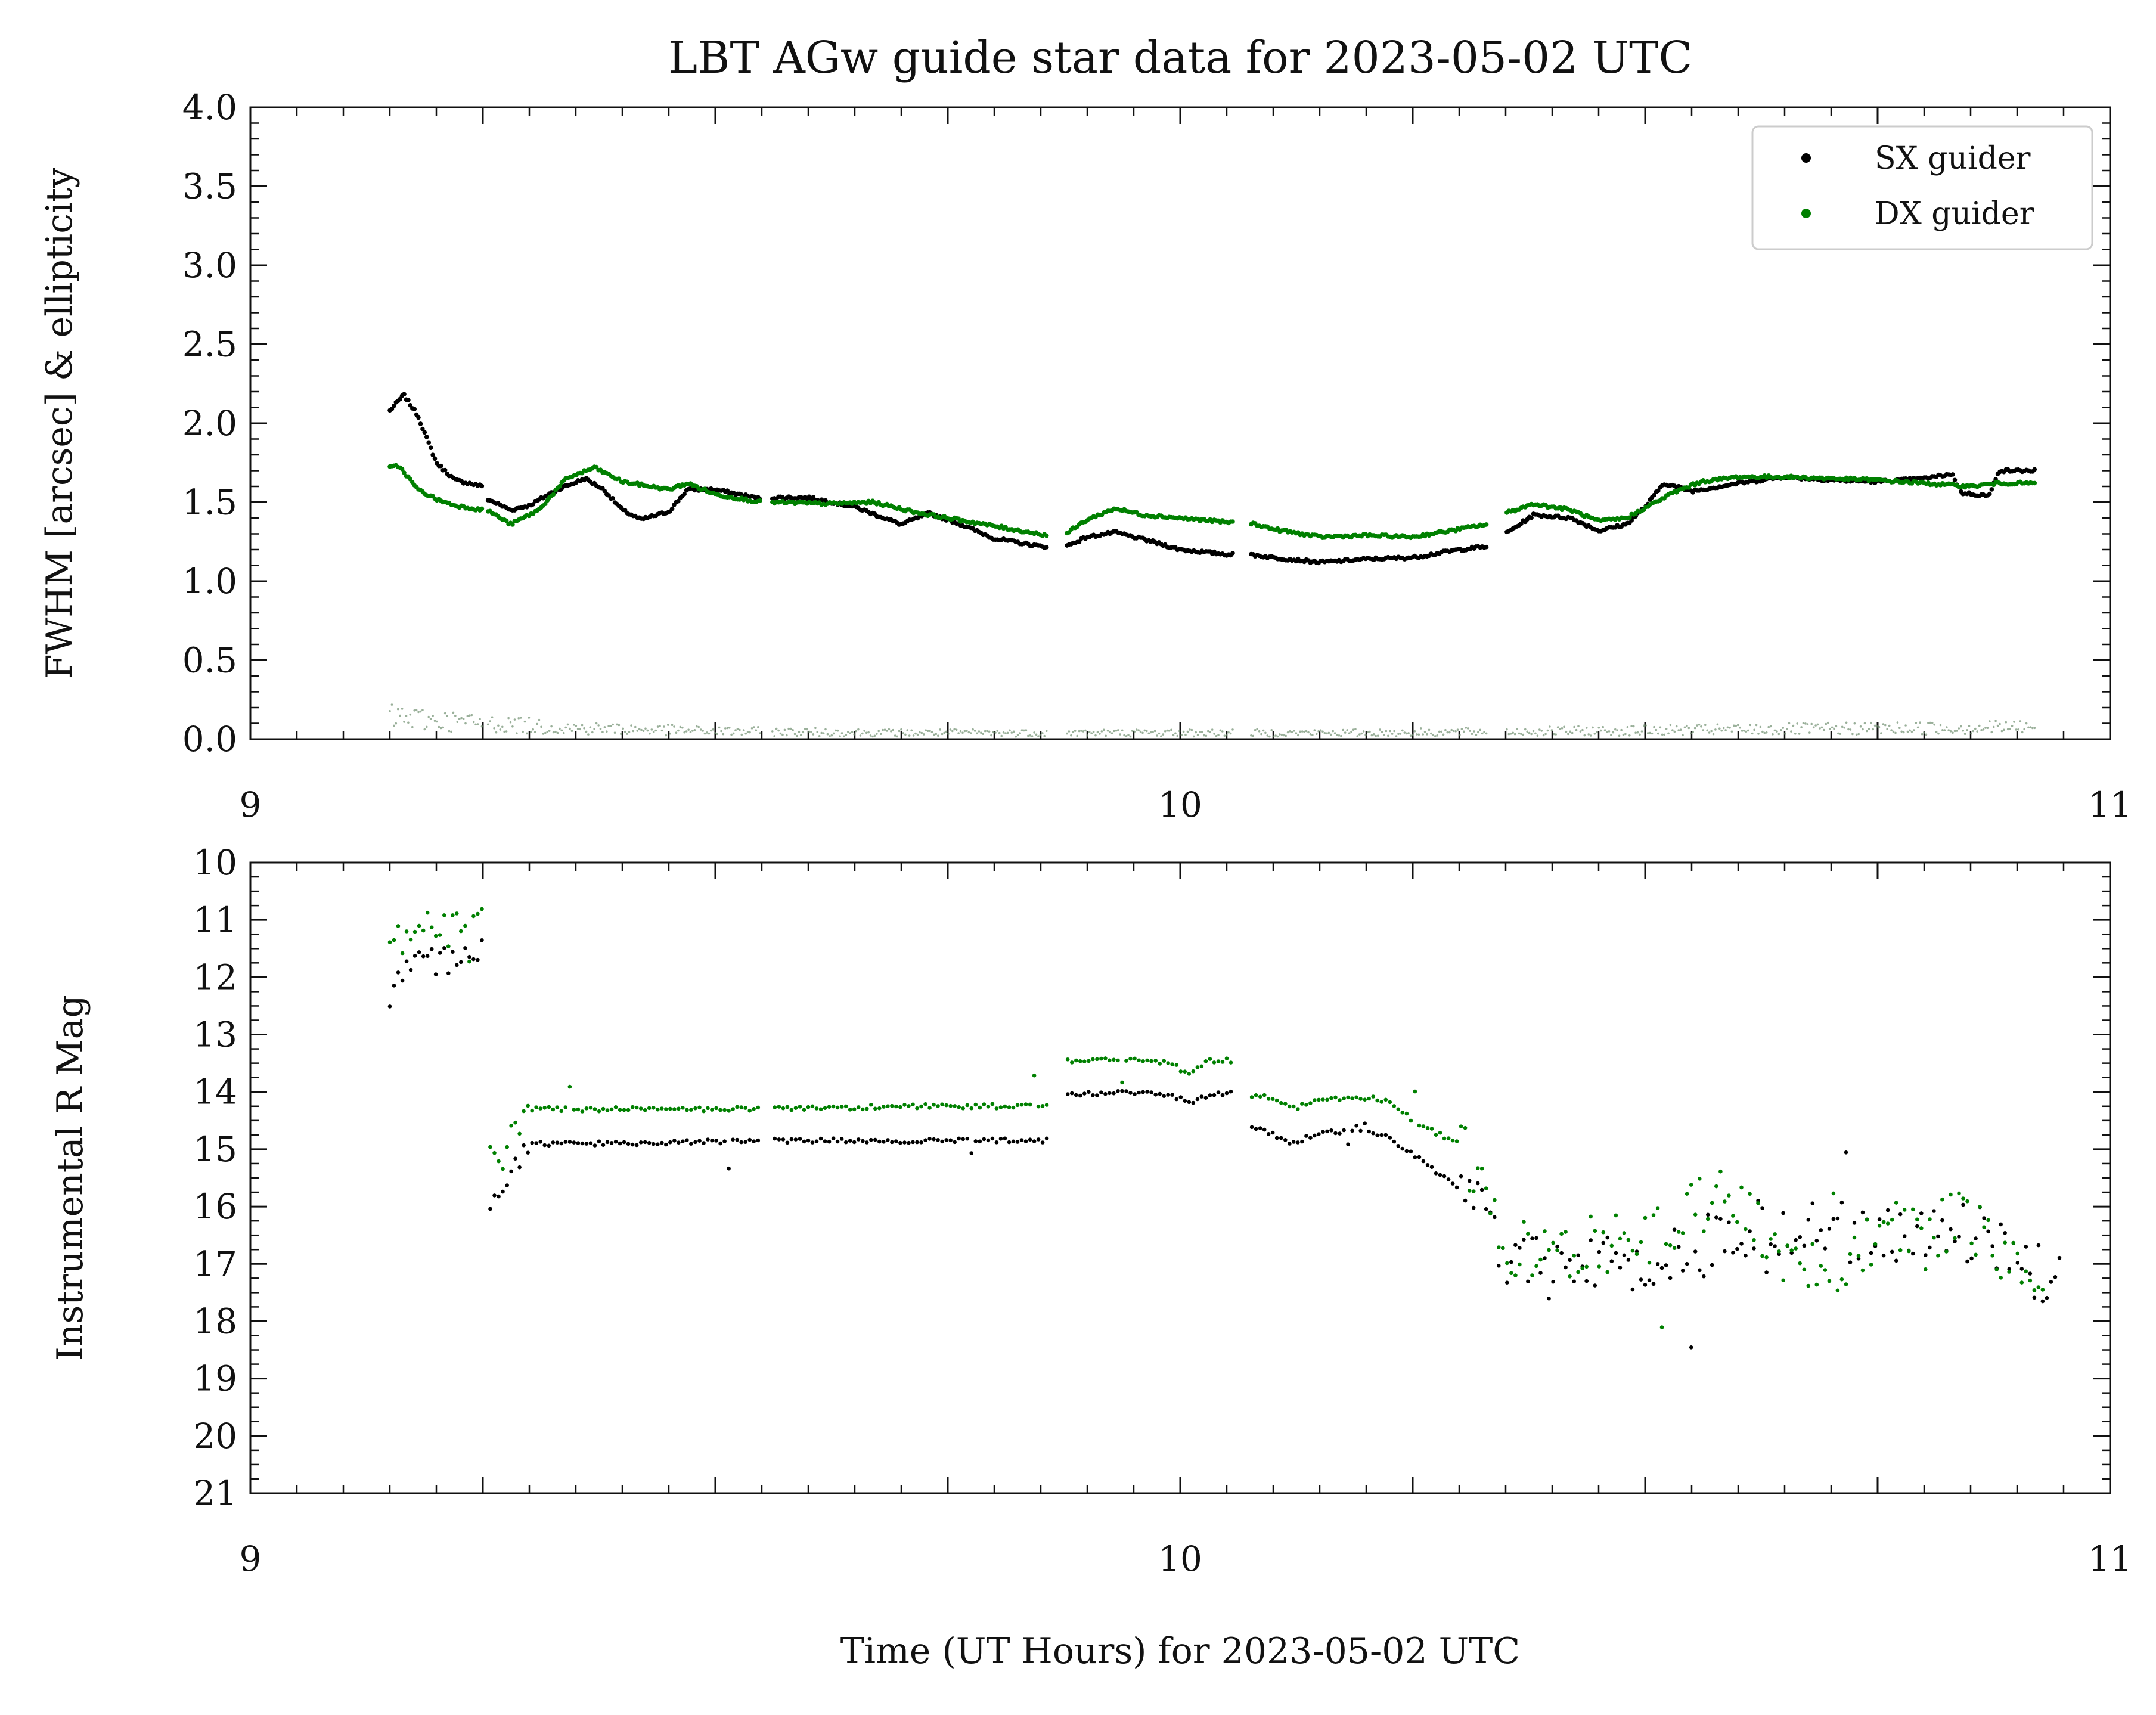 The width and height of the screenshot is (2156, 1715). I want to click on legend-label: SX guider, so click(1953, 158).